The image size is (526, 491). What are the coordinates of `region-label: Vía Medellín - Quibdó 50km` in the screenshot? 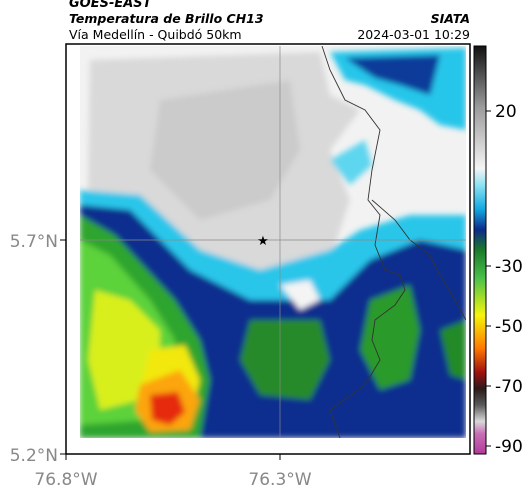 It's located at (155, 34).